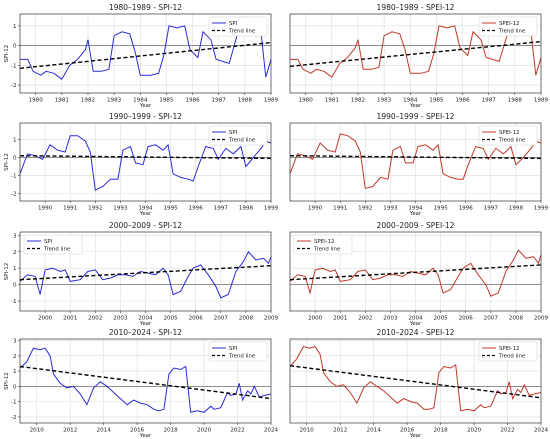 This screenshot has height=439, width=550. Describe the element at coordinates (14, 418) in the screenshot. I see `y-tick-label: -2` at that location.